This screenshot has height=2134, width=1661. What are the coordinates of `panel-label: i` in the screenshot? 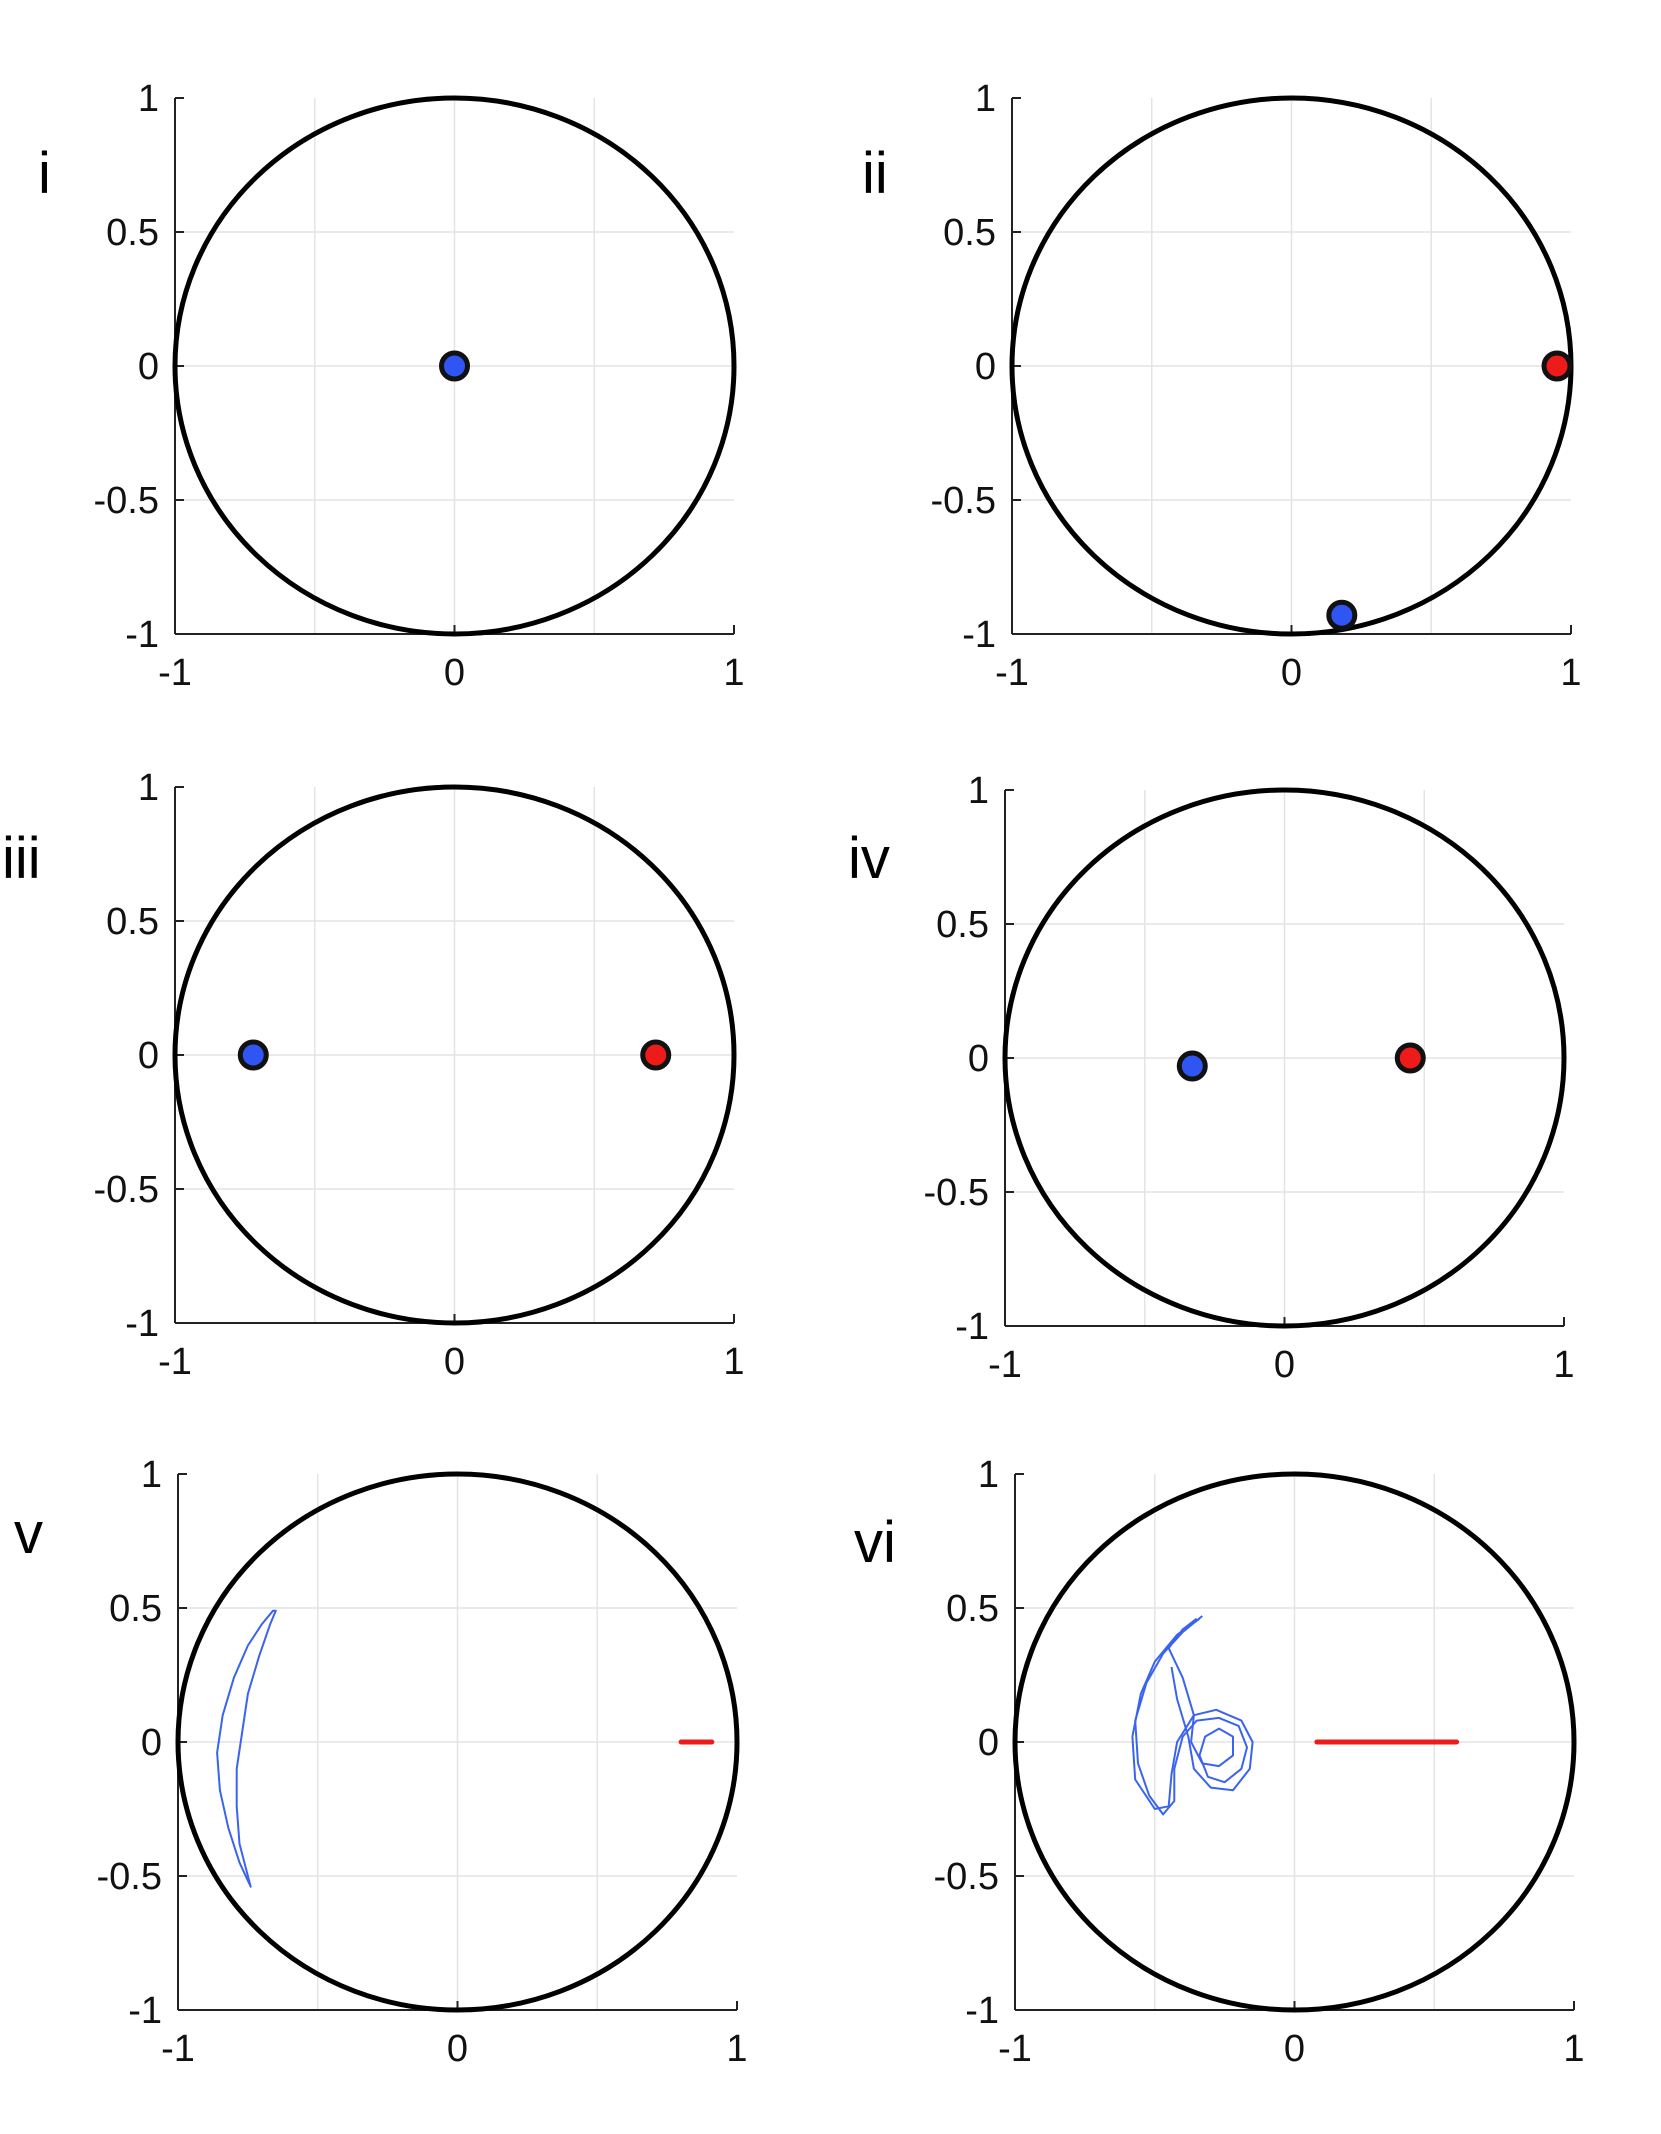 It's located at (44, 173).